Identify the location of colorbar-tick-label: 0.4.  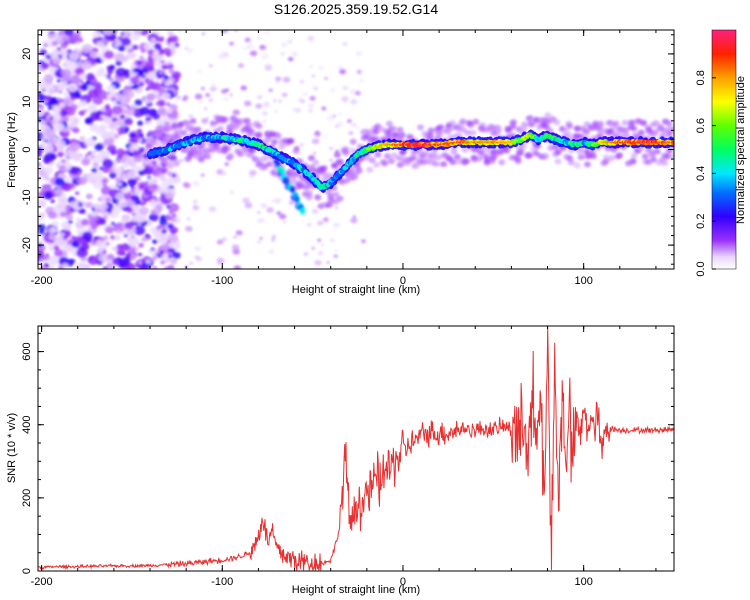
(701, 173).